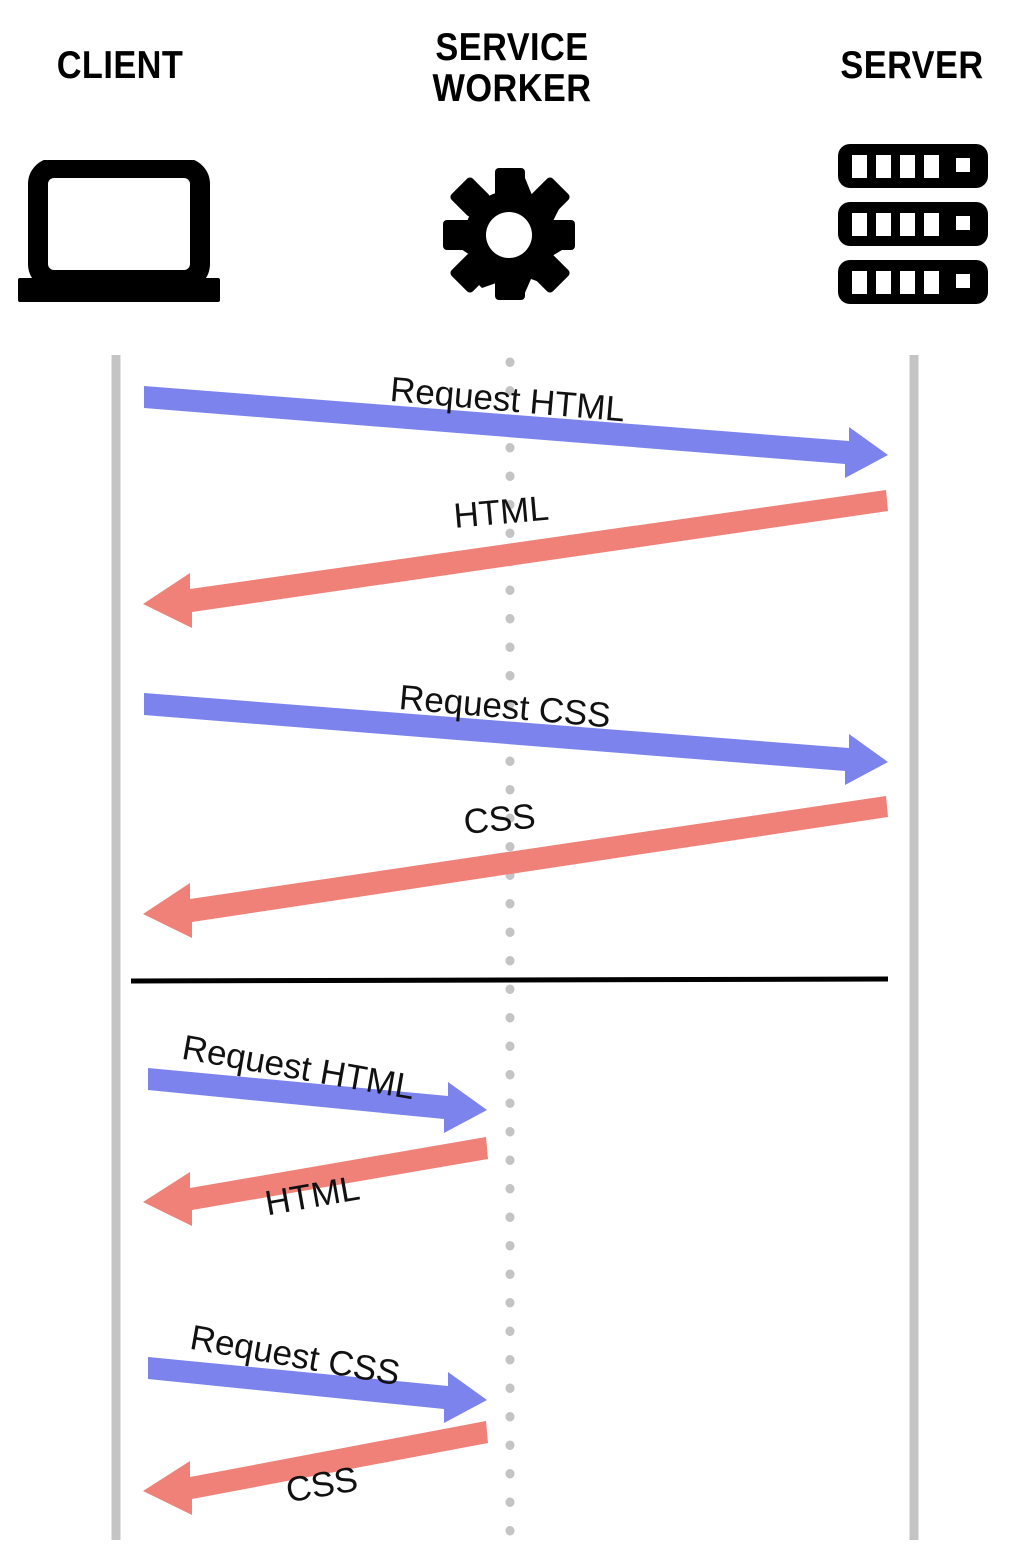  I want to click on arrow-css-response-service-worker, so click(315, 1468).